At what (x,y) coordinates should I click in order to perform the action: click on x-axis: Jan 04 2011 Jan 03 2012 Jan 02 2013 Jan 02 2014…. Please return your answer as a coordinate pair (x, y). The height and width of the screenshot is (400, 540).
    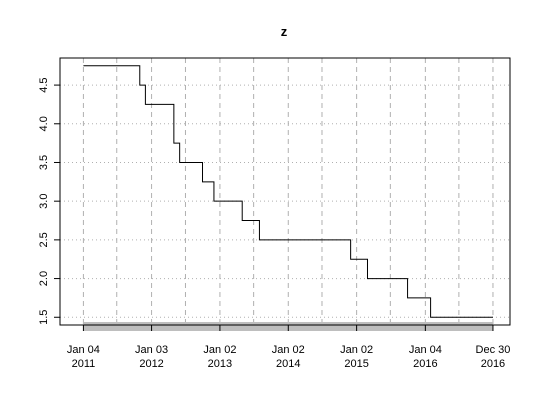
    Looking at the image, I should click on (288, 347).